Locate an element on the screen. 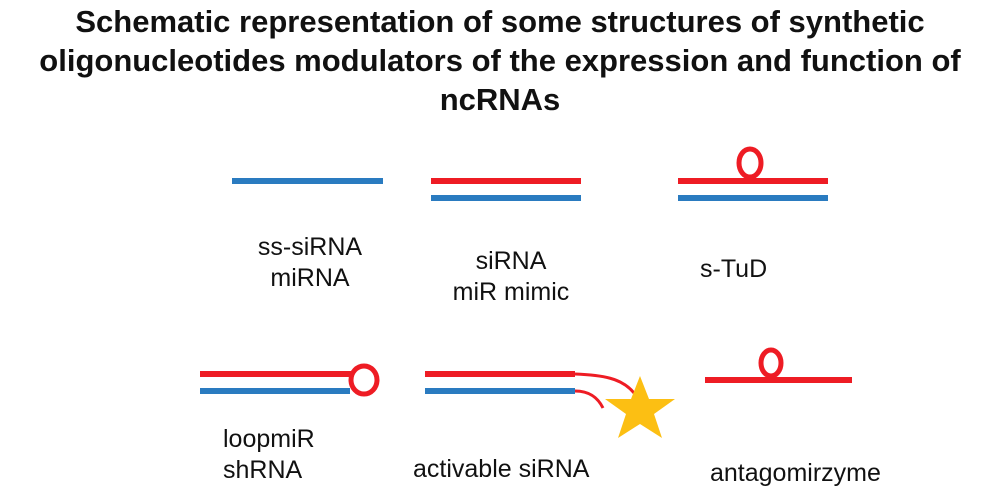 The width and height of the screenshot is (1000, 493). loopmir-terminal-loop is located at coordinates (364, 380).